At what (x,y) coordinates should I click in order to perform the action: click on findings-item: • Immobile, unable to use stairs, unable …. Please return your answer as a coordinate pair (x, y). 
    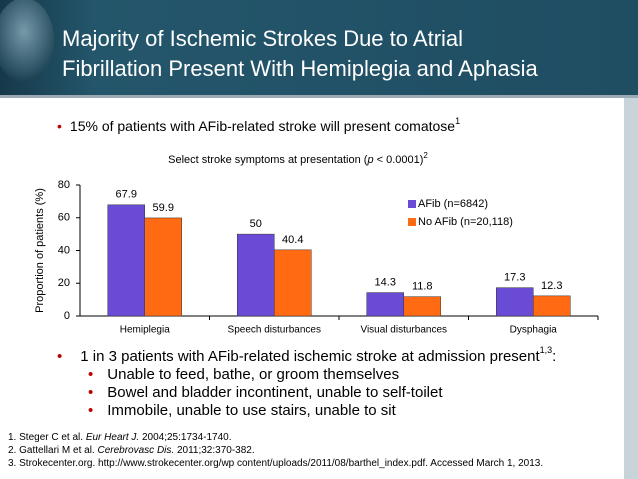
    Looking at the image, I should click on (242, 410).